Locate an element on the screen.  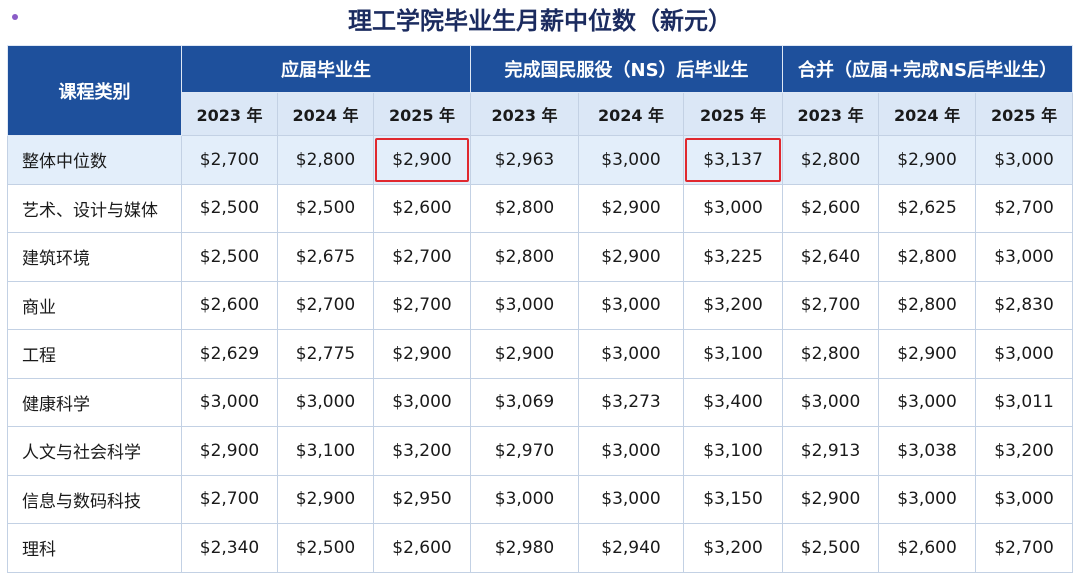
cell: $3,137 is located at coordinates (733, 160).